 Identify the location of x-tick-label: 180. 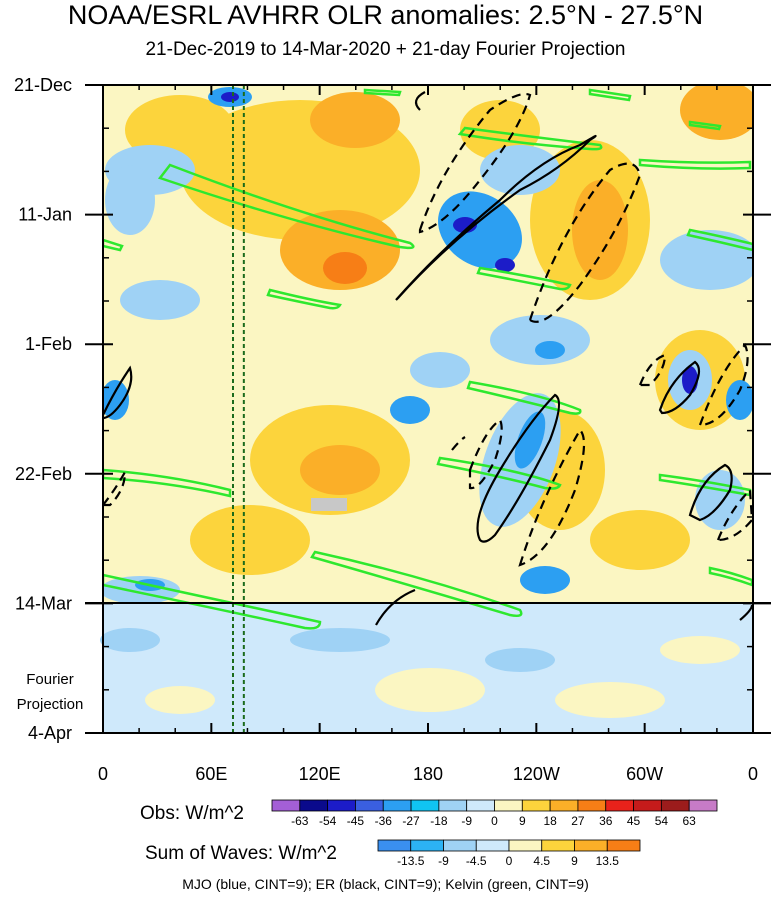
(428, 774).